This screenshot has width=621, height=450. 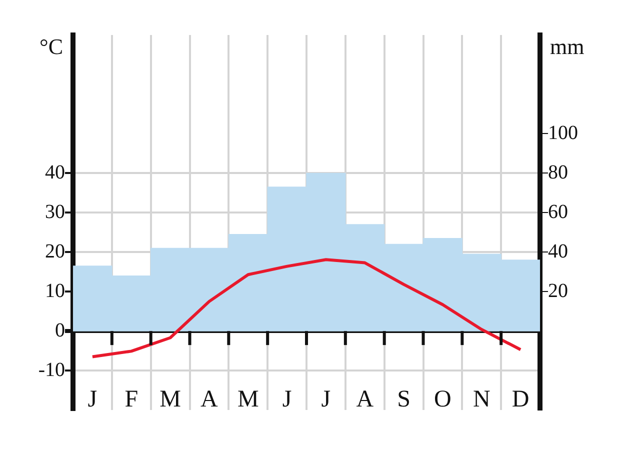 What do you see at coordinates (563, 133) in the screenshot?
I see `y2-tick-label: 100` at bounding box center [563, 133].